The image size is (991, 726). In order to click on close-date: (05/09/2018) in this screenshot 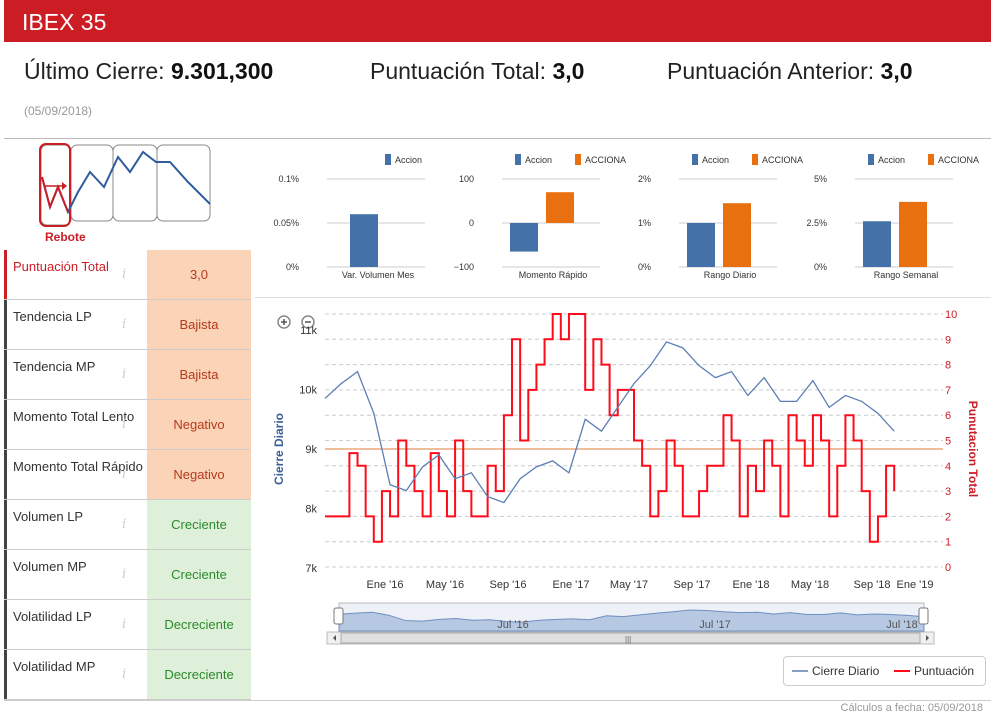, I will do `click(58, 111)`.